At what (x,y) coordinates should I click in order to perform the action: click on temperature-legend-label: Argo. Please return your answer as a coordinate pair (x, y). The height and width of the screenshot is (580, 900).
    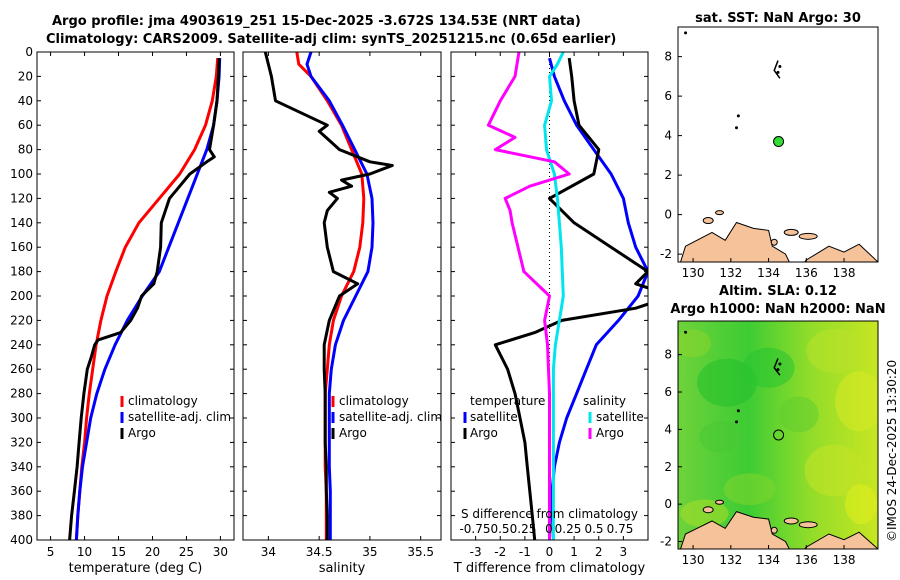
    Looking at the image, I should click on (142, 433).